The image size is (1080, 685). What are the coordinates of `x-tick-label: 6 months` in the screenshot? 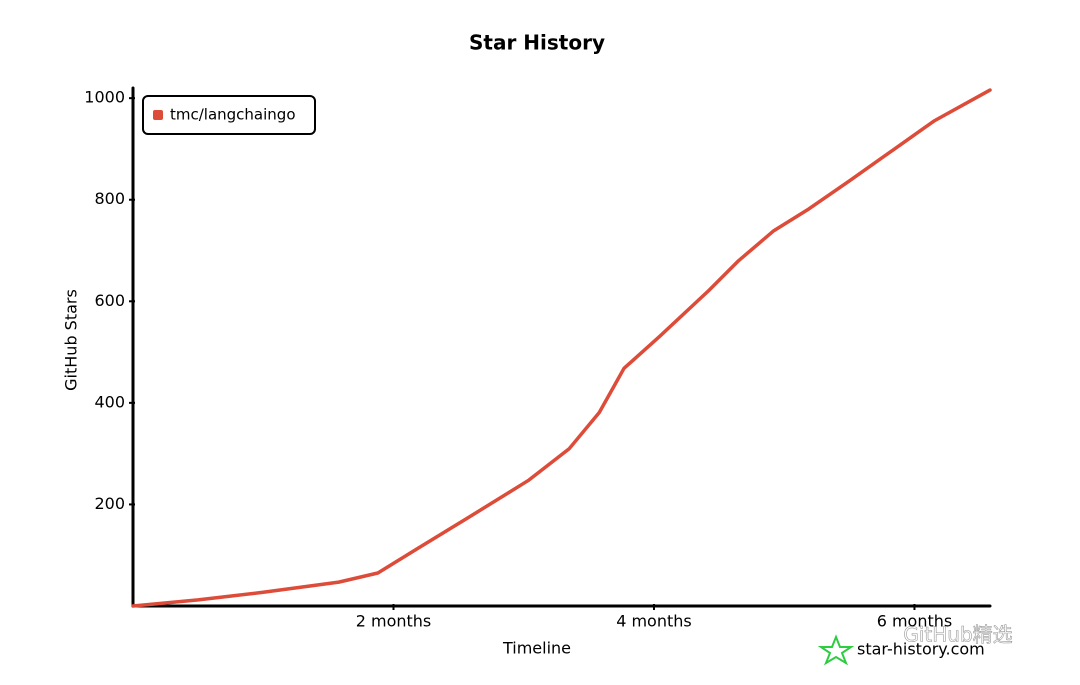 It's located at (915, 621).